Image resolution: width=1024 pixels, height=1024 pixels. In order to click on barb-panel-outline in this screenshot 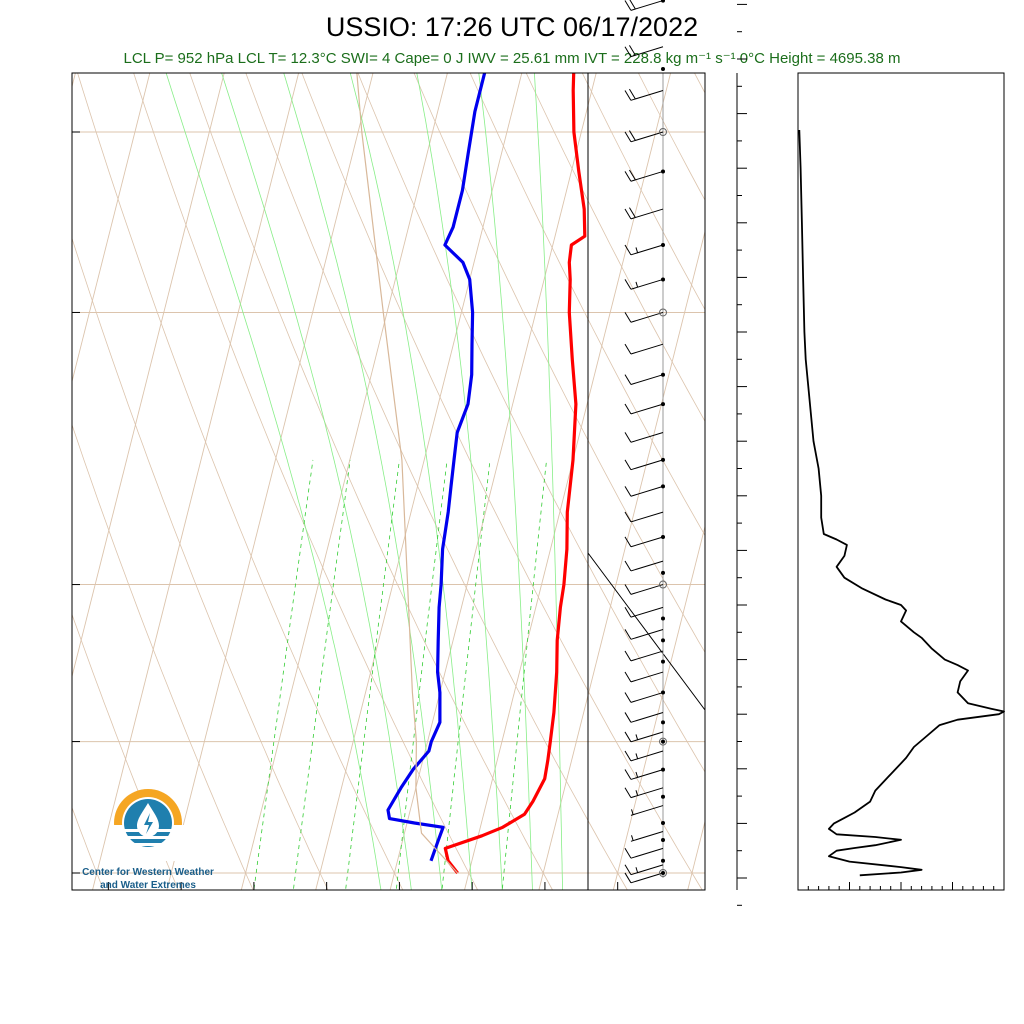, I will do `click(646, 482)`.